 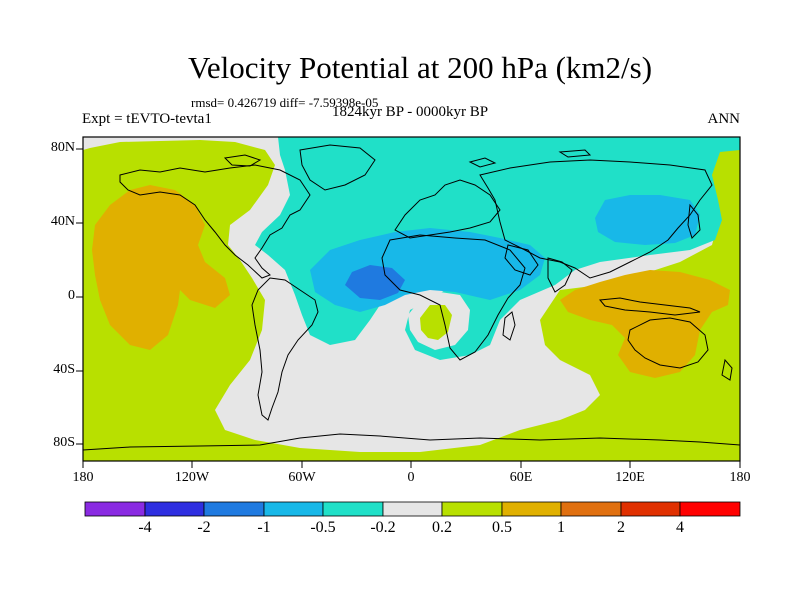 I want to click on coast-madagascar, so click(x=509, y=326).